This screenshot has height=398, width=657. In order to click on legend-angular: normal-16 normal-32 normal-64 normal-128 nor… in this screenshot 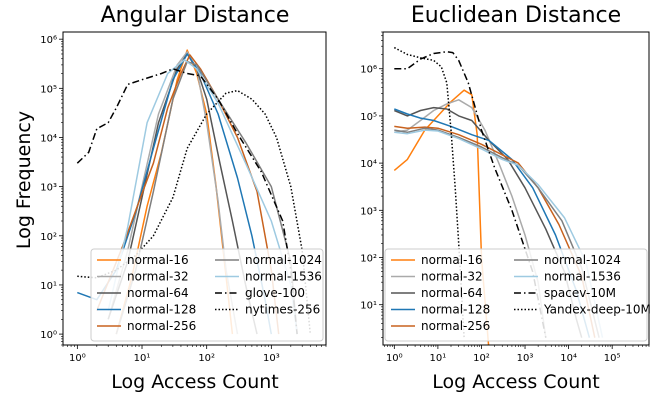, I will do `click(207, 295)`.